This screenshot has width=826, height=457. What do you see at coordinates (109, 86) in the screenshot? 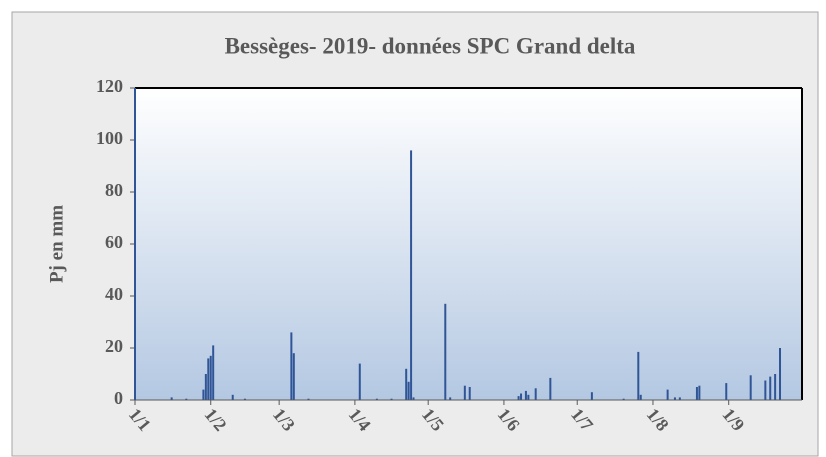
I see `y-tick-label: 120` at bounding box center [109, 86].